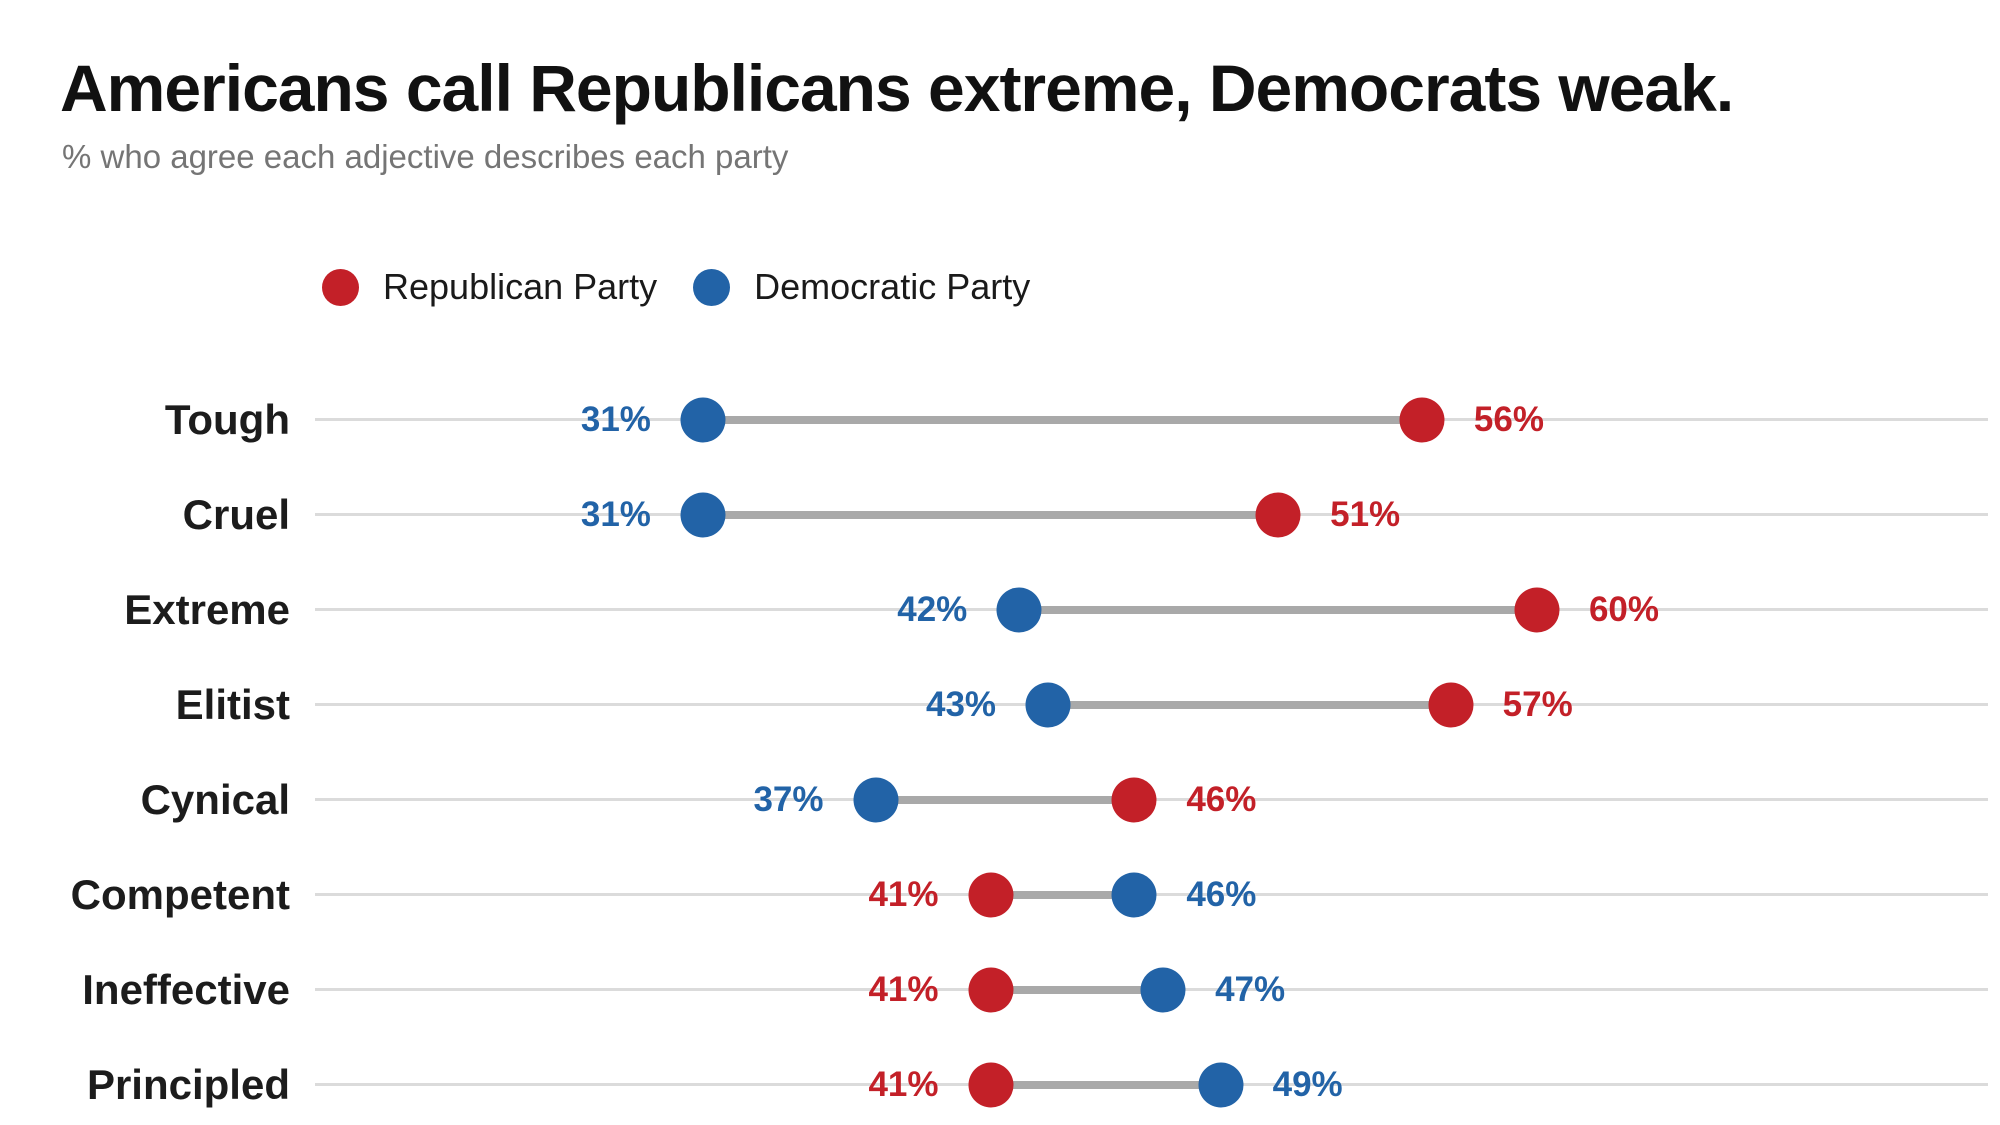 This screenshot has height=1125, width=2000. I want to click on row-track: 43% 57%, so click(1151, 704).